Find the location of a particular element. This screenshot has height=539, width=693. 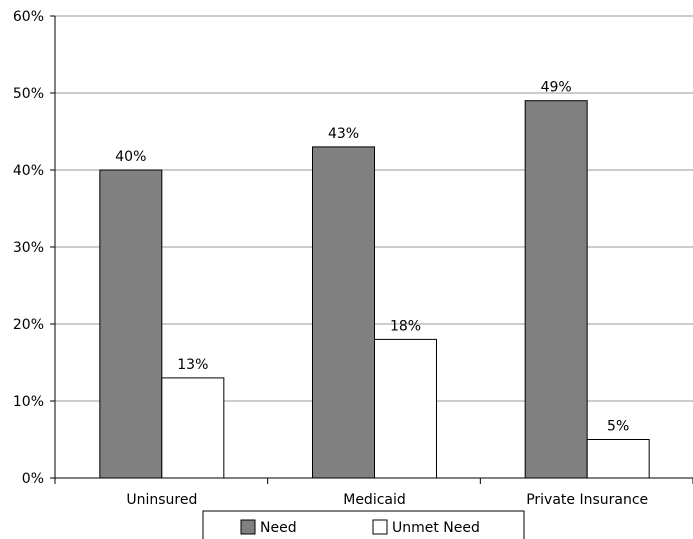

legend-label: Need is located at coordinates (278, 528).